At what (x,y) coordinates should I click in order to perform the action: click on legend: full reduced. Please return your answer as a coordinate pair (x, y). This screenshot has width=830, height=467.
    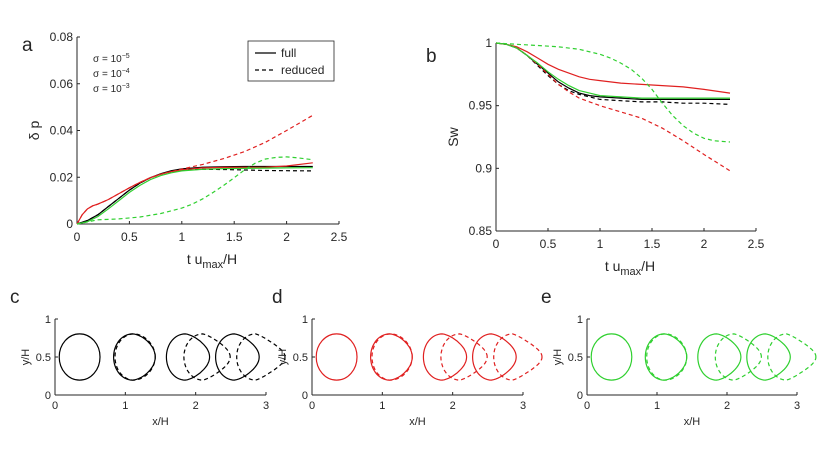
    Looking at the image, I should click on (291, 61).